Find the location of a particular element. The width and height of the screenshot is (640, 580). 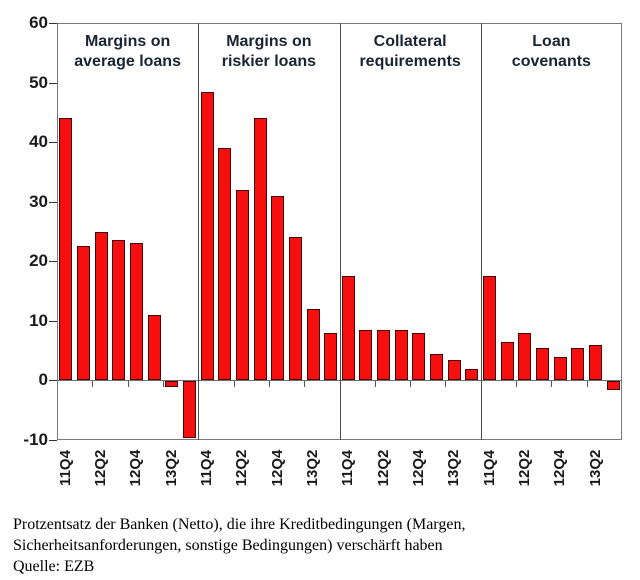

y-axis-label: 60 is located at coordinates (38, 22).